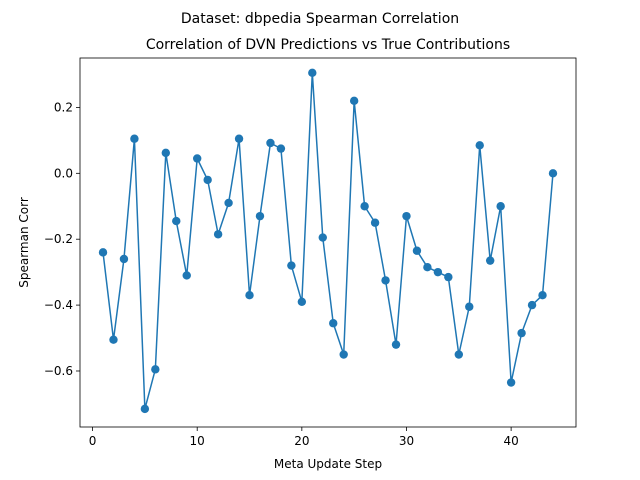 Image resolution: width=640 pixels, height=480 pixels. Describe the element at coordinates (328, 464) in the screenshot. I see `x-axis-label: Meta Update Step` at that location.